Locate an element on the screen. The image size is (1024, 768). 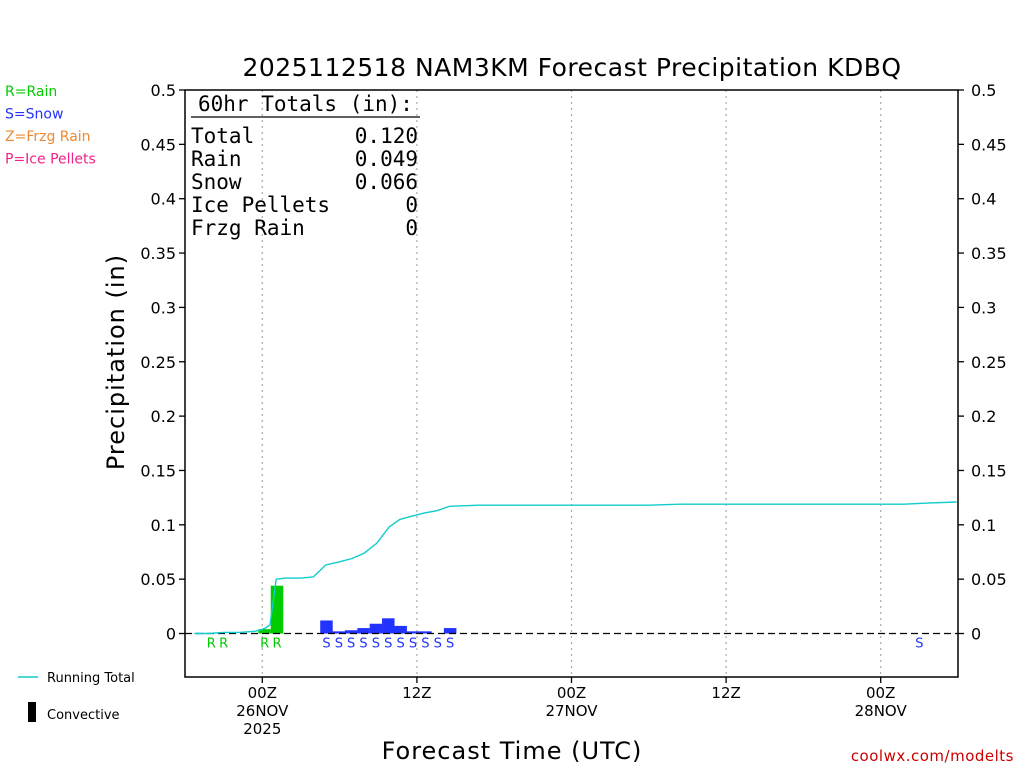
y-tick-label: 0.45 is located at coordinates (158, 144).